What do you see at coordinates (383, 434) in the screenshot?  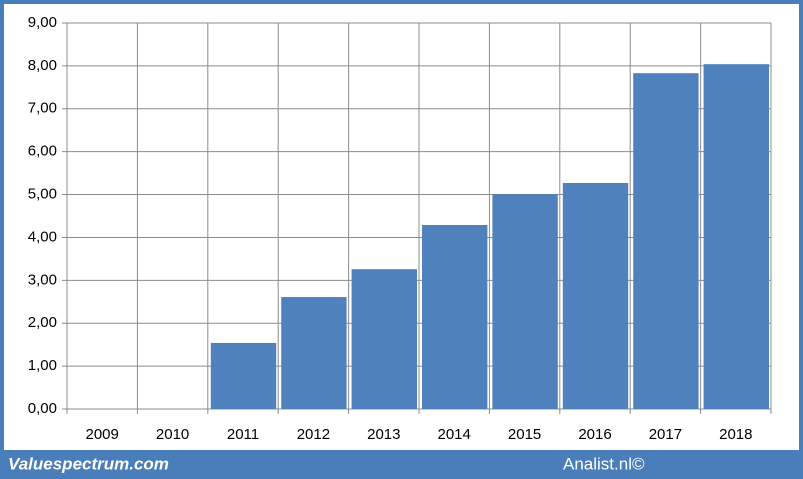 I see `x-tick-label: 2013` at bounding box center [383, 434].